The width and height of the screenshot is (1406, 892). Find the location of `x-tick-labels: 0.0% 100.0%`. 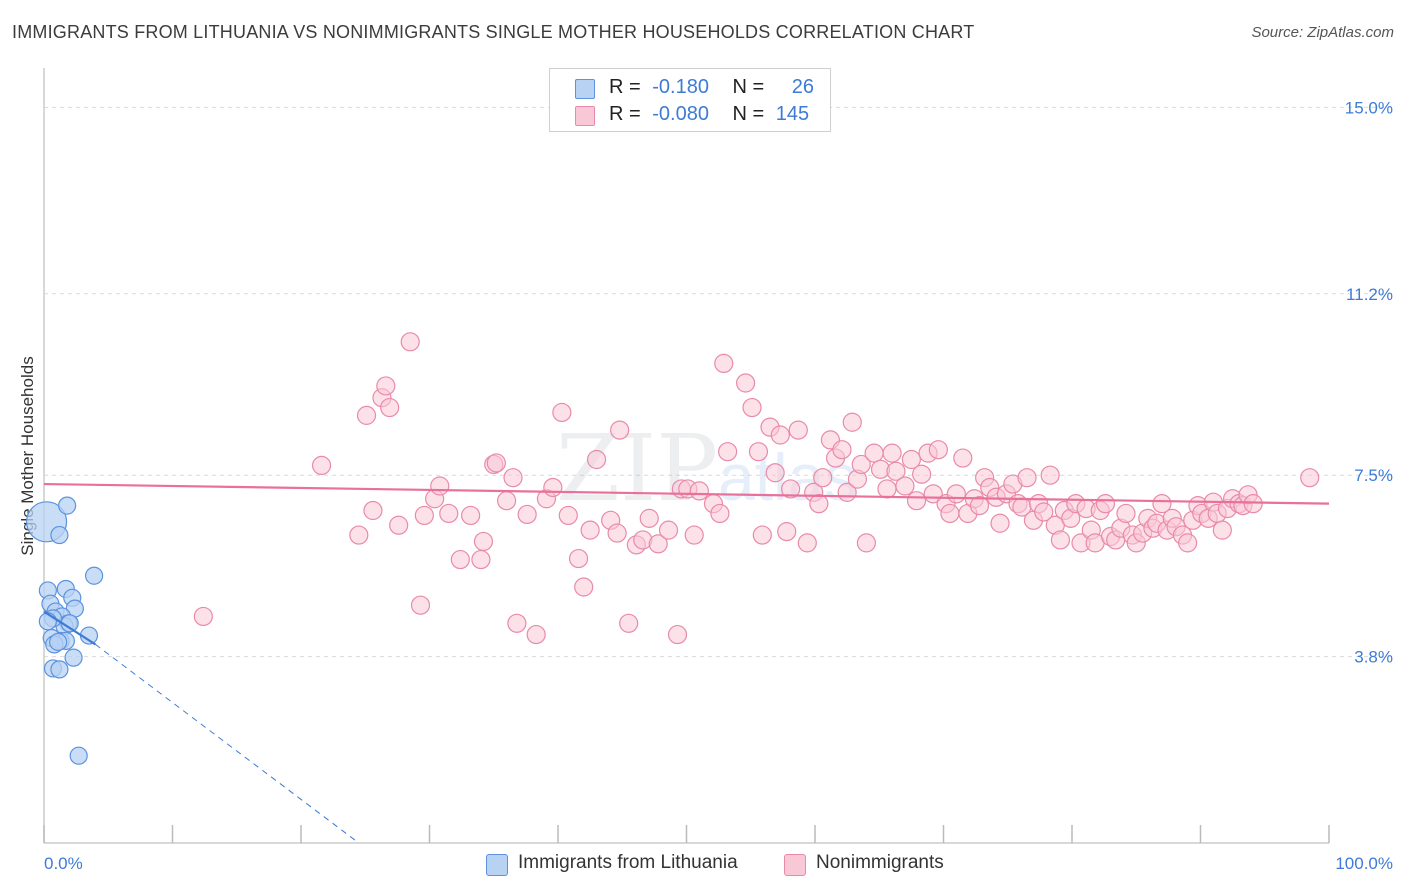

x-tick-labels: 0.0% 100.0% is located at coordinates (718, 863).